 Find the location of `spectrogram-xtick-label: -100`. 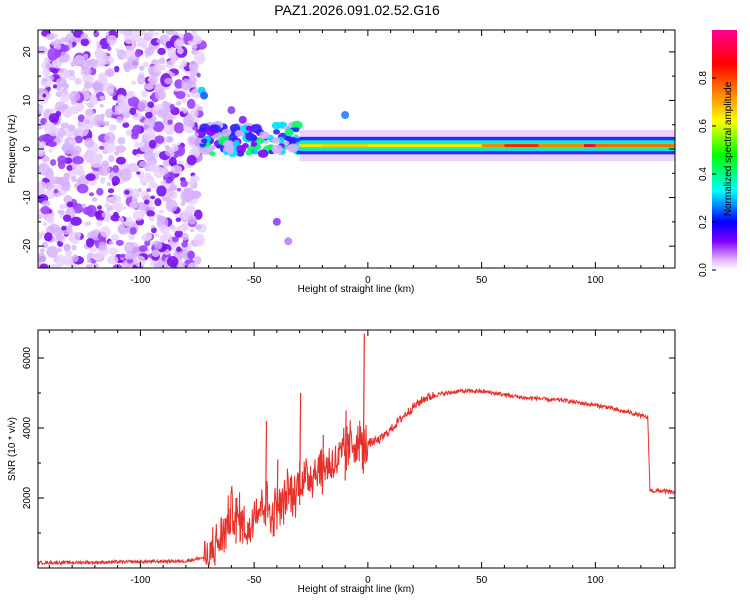

spectrogram-xtick-label: -100 is located at coordinates (140, 280).